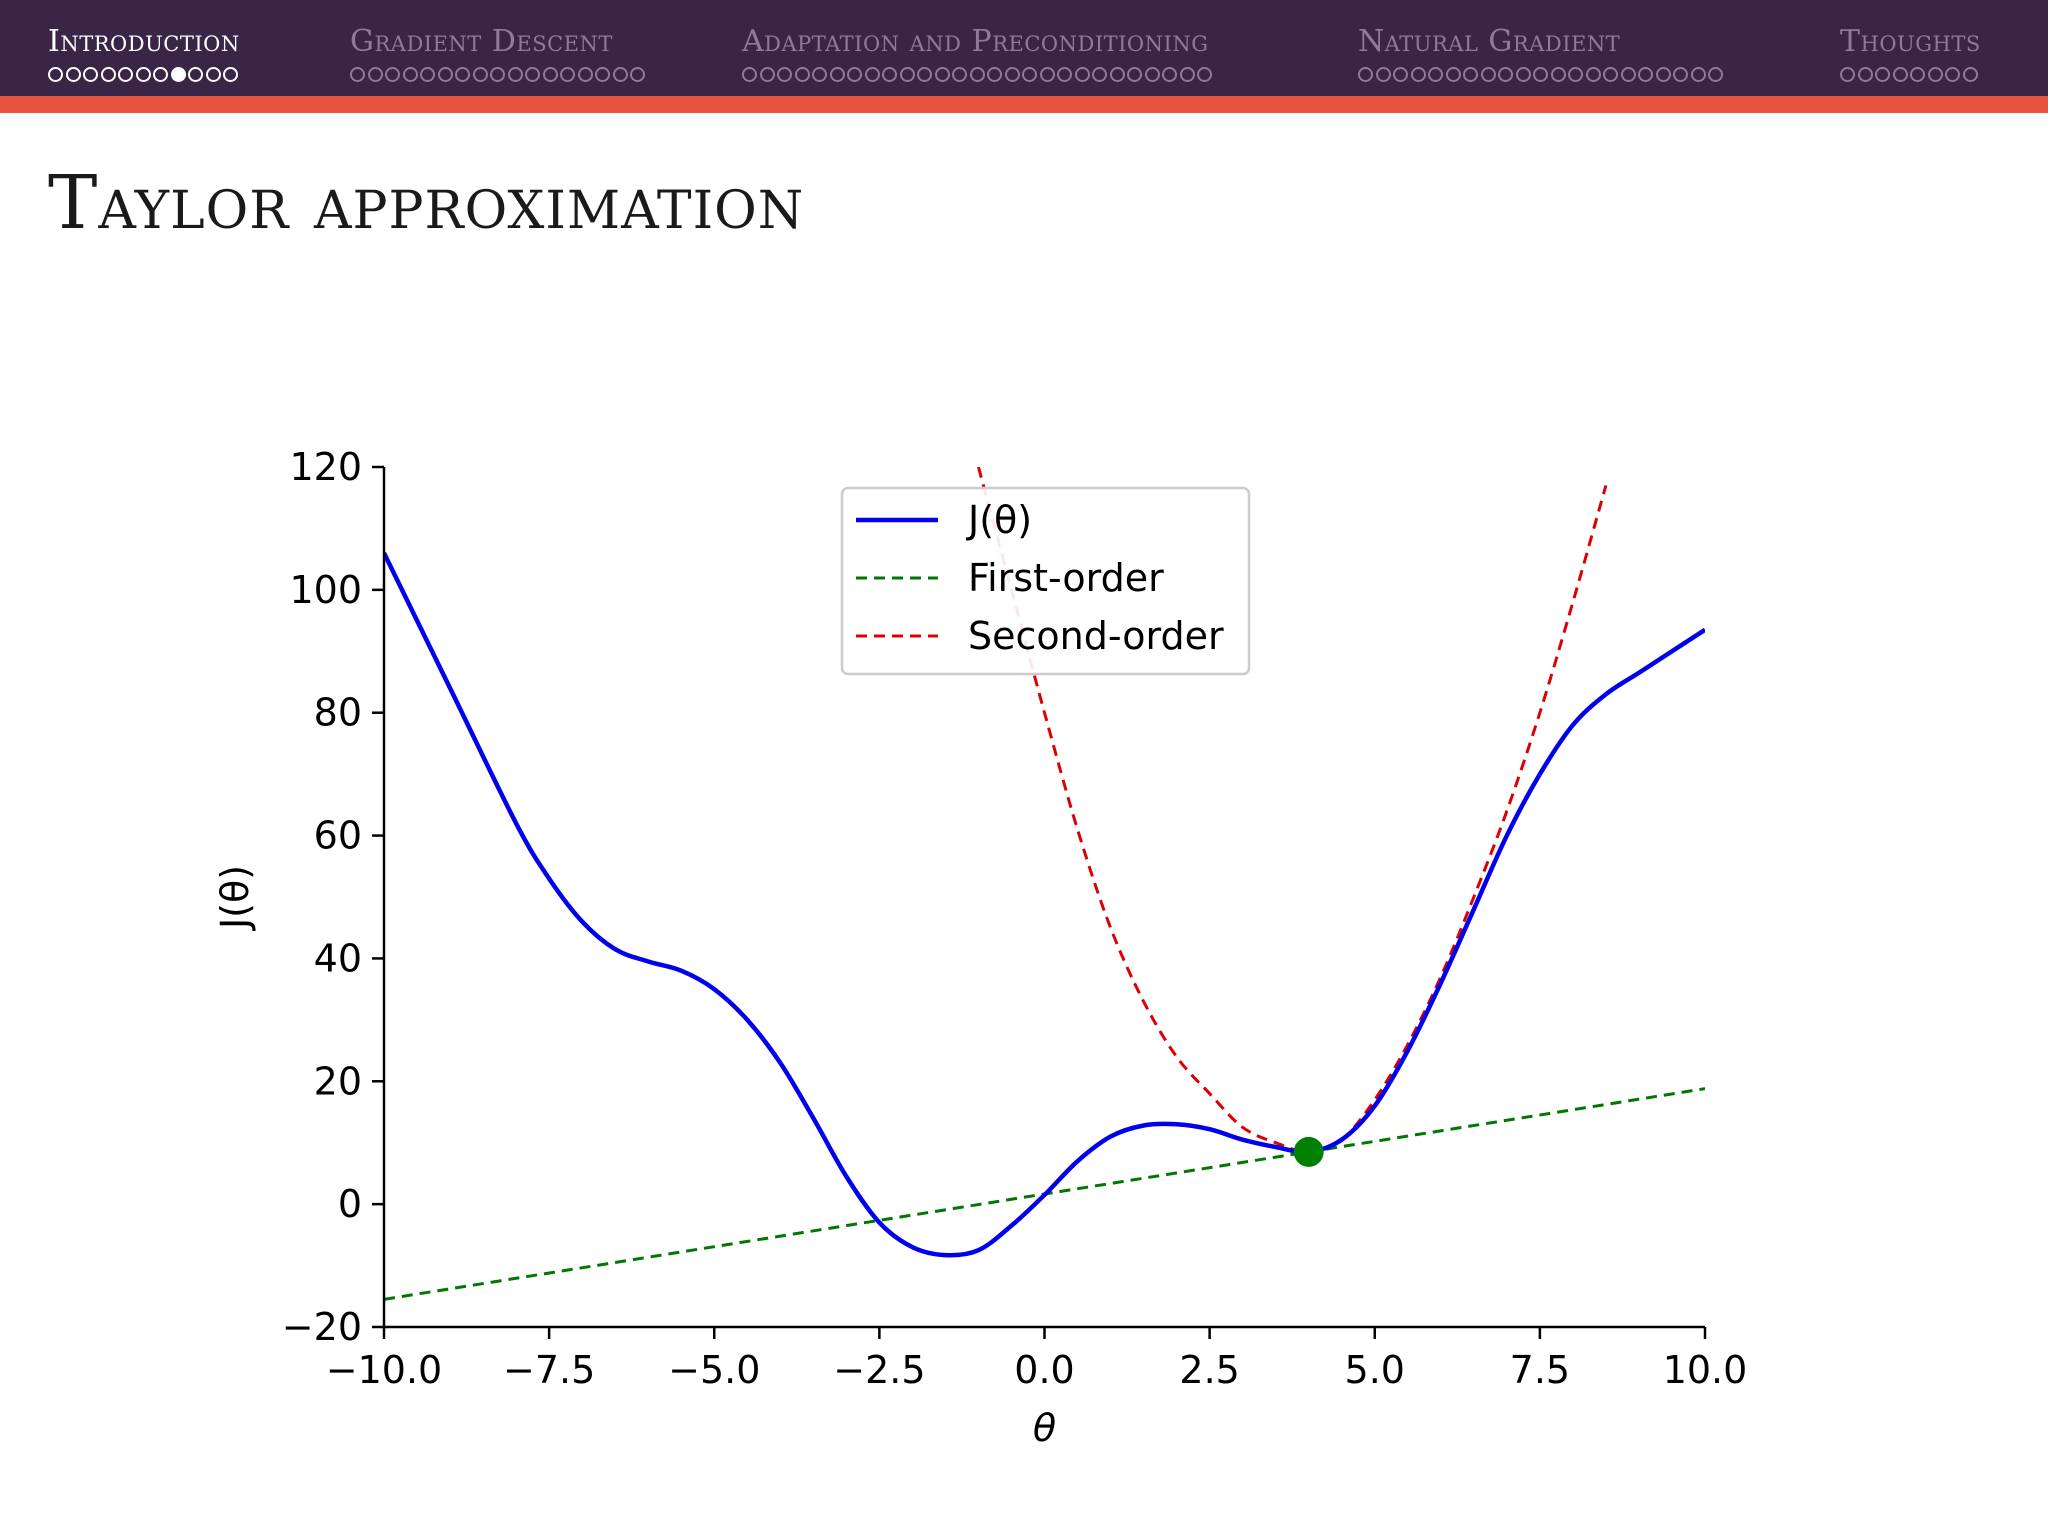 The height and width of the screenshot is (1536, 2048). Describe the element at coordinates (338, 836) in the screenshot. I see `y-tick-label: 60` at that location.